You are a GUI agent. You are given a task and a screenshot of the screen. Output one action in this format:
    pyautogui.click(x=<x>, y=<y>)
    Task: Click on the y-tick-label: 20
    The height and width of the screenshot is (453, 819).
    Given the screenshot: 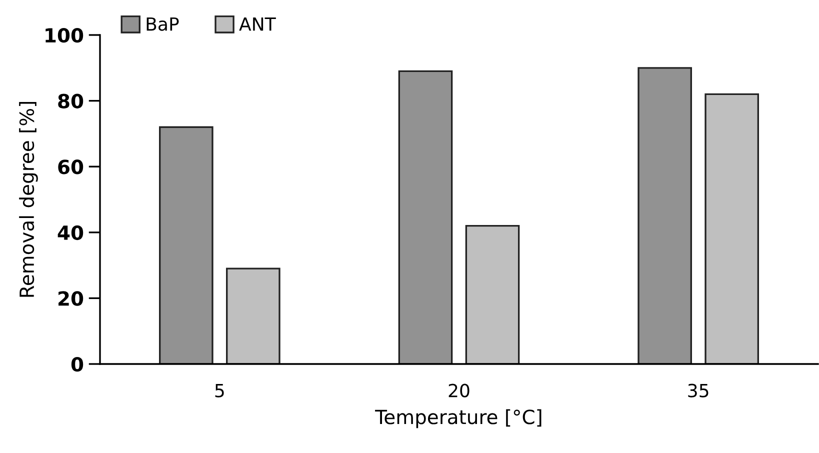 What is the action you would take?
    pyautogui.click(x=71, y=298)
    